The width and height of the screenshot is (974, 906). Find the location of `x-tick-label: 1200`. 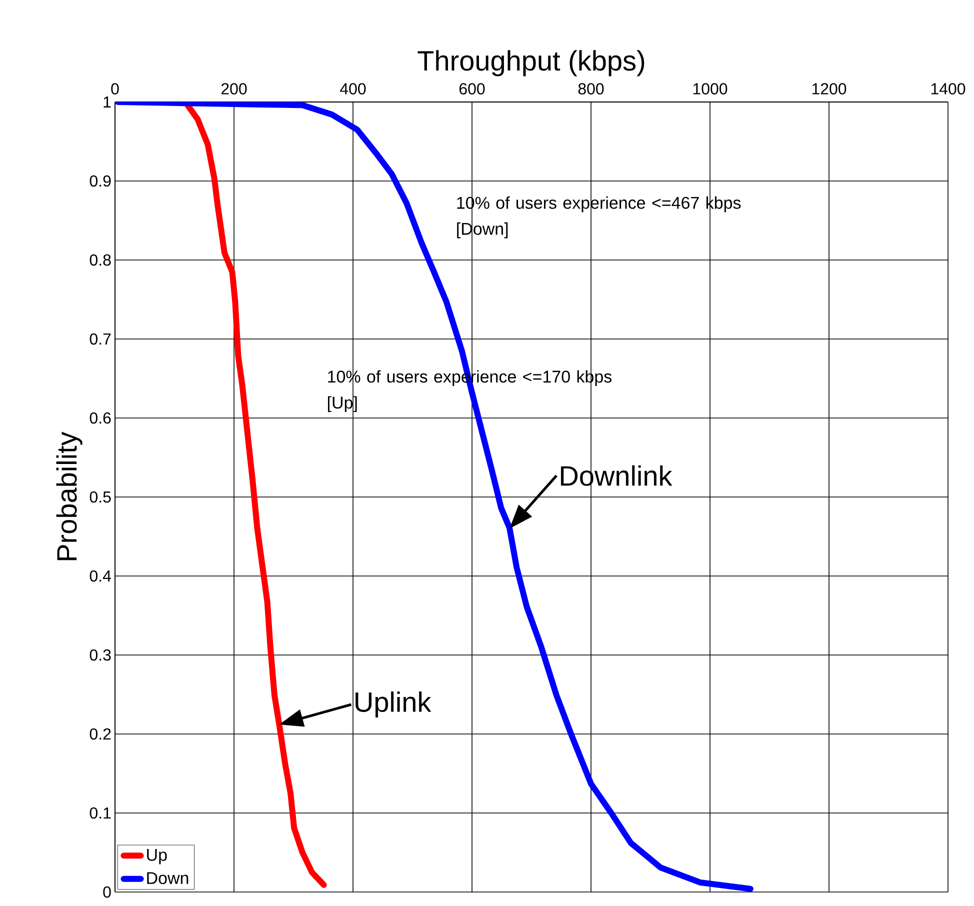

x-tick-label: 1200 is located at coordinates (829, 88).